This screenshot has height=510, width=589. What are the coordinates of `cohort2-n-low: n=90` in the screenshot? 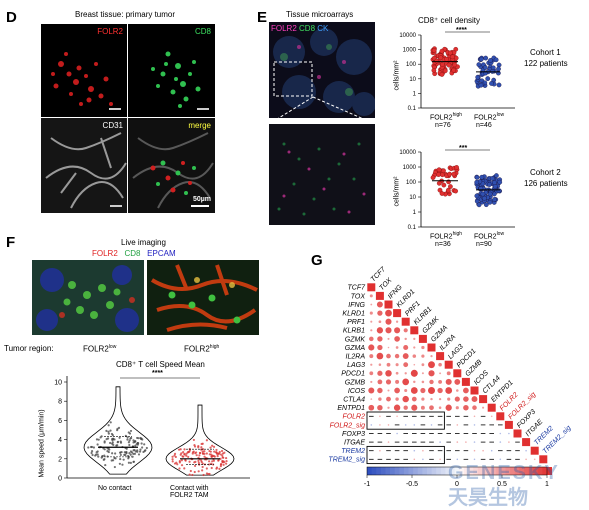 It's located at (484, 244).